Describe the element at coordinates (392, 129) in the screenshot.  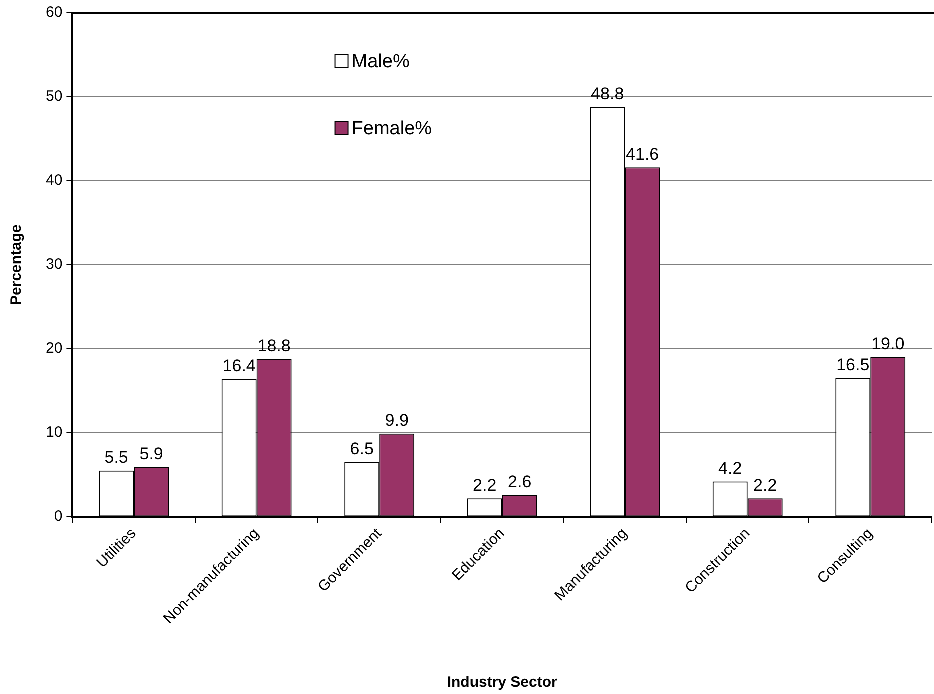
I see `legend-label: Female%` at that location.